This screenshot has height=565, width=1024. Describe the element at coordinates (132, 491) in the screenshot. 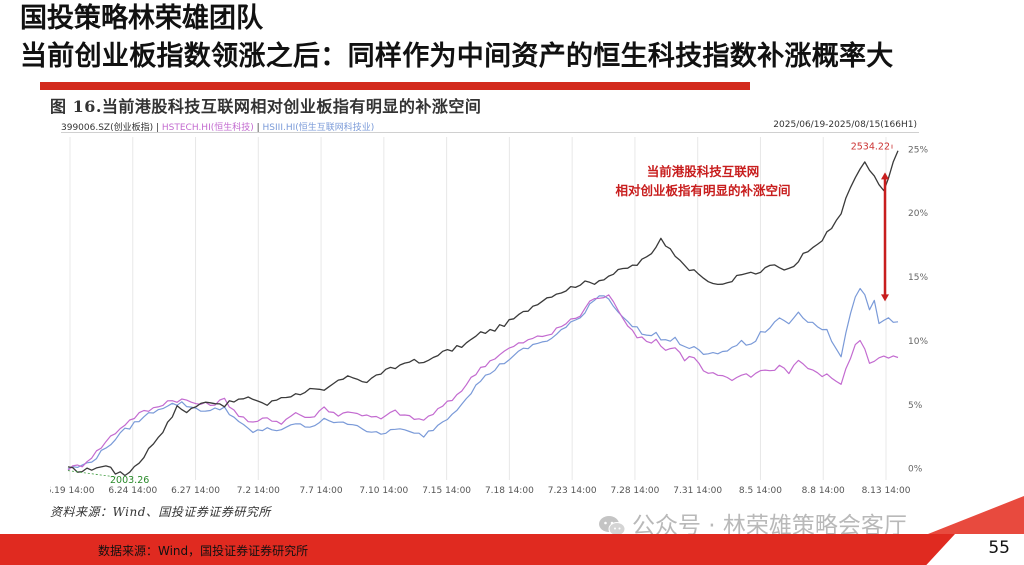

I see `x-tick-label: 6.24 14:00` at that location.